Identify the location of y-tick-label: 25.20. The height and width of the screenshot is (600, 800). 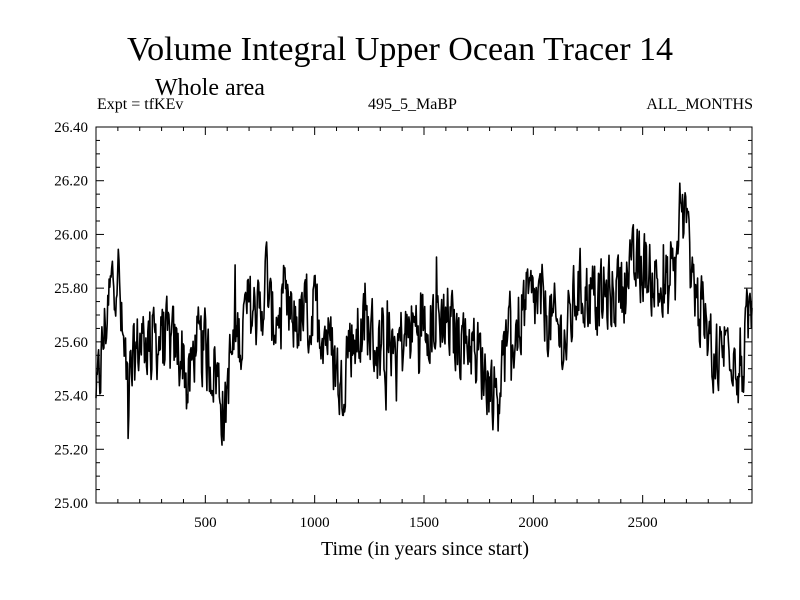
(71, 450).